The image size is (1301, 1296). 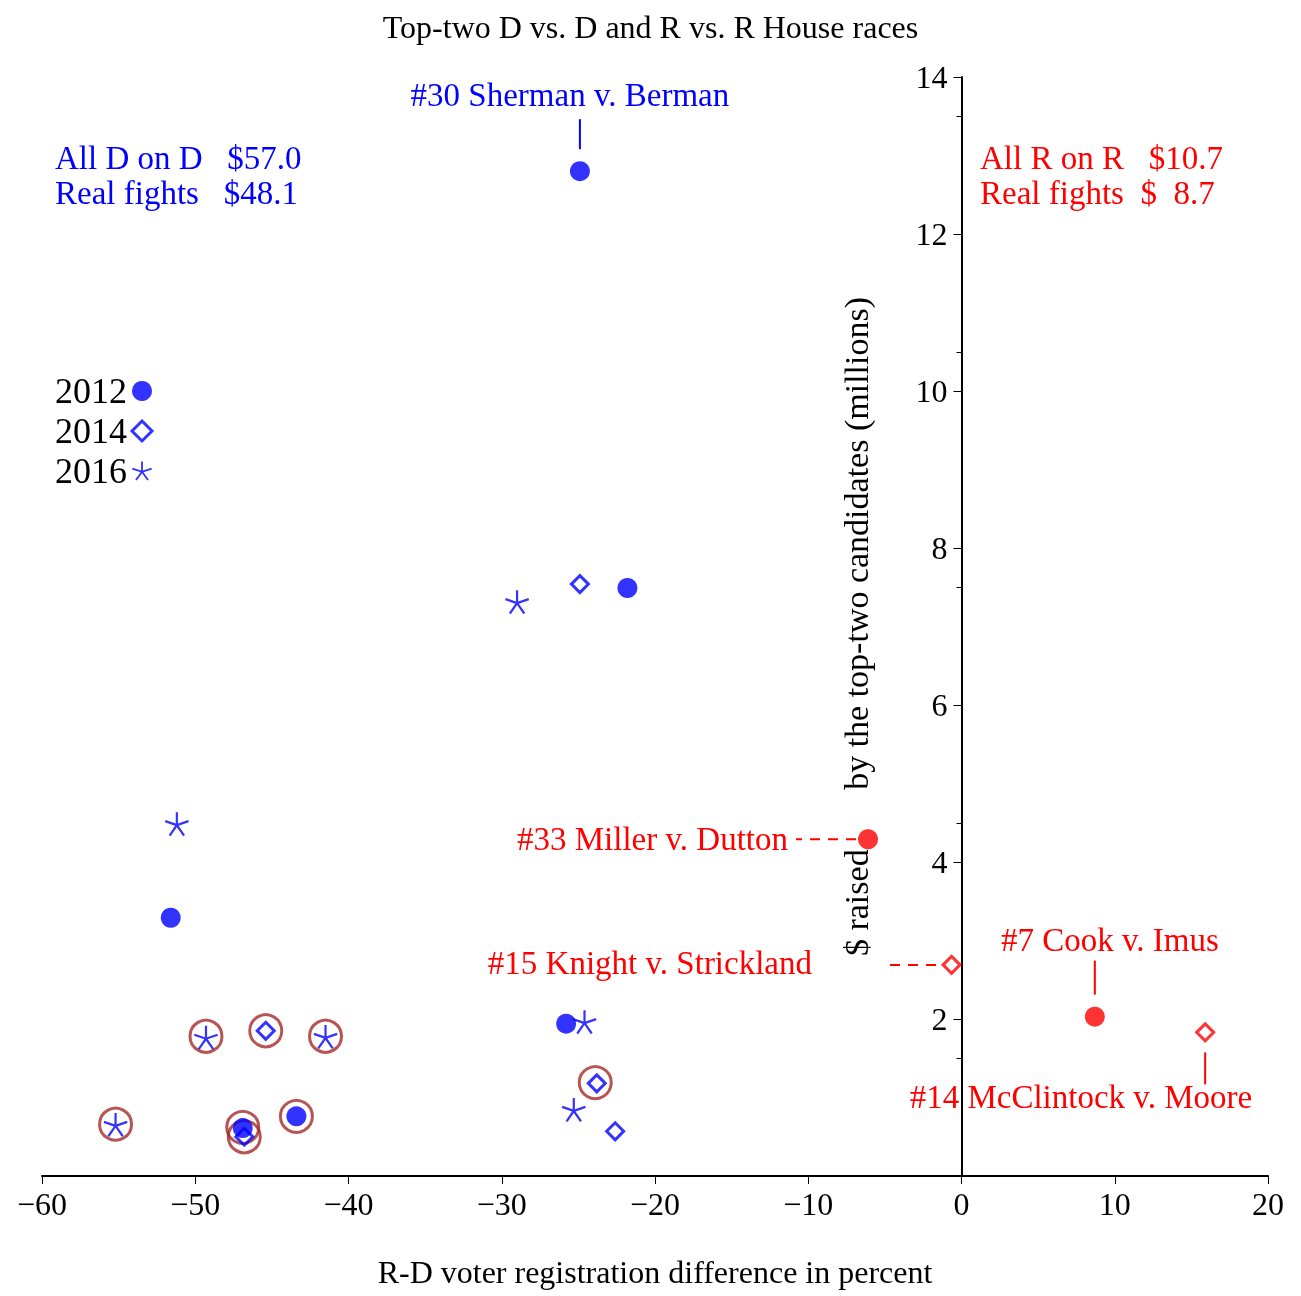 What do you see at coordinates (1109, 939) in the screenshot?
I see `annotation: #7 Cook v. Imus` at bounding box center [1109, 939].